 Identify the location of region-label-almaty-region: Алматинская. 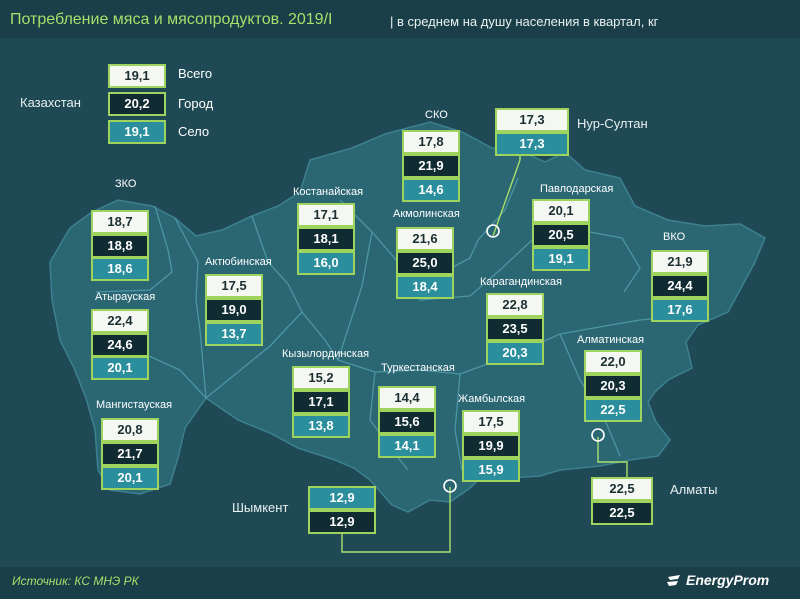
(611, 340).